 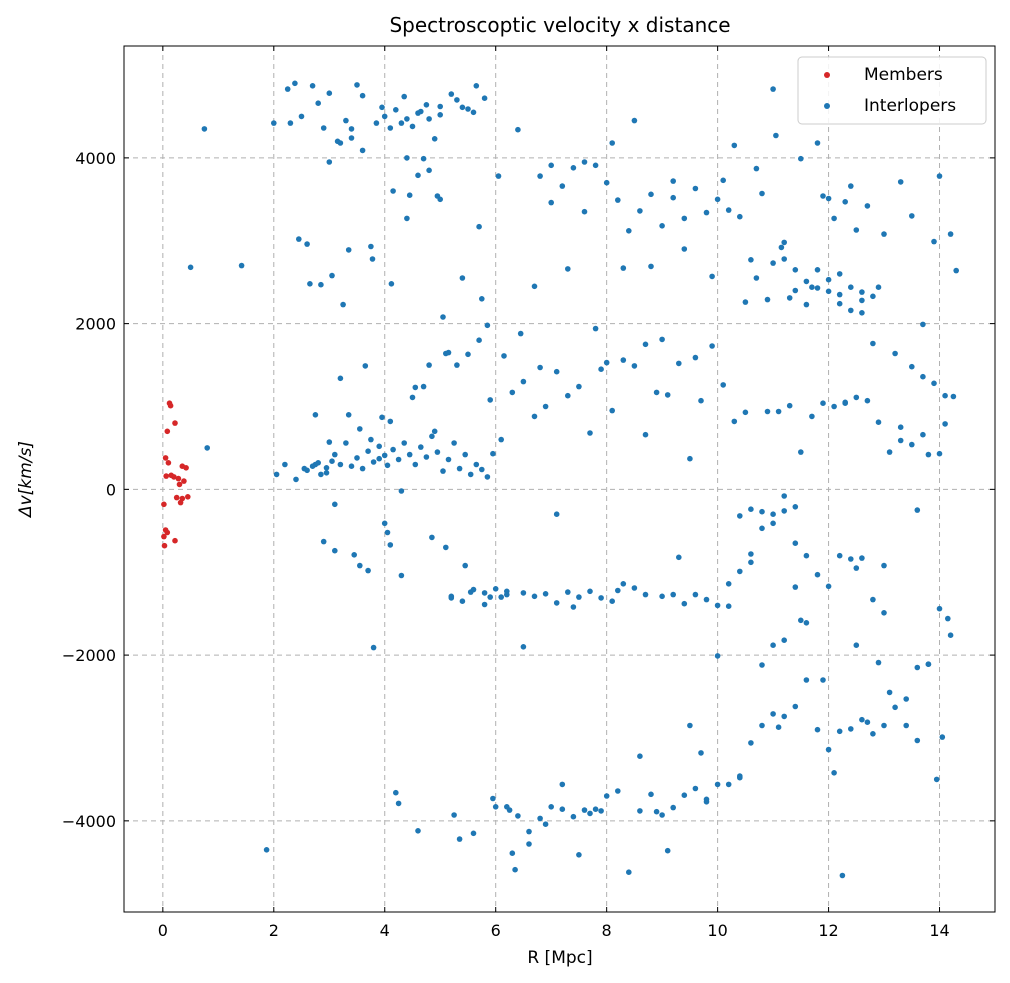 What do you see at coordinates (717, 930) in the screenshot?
I see `x-tick-label: 10` at bounding box center [717, 930].